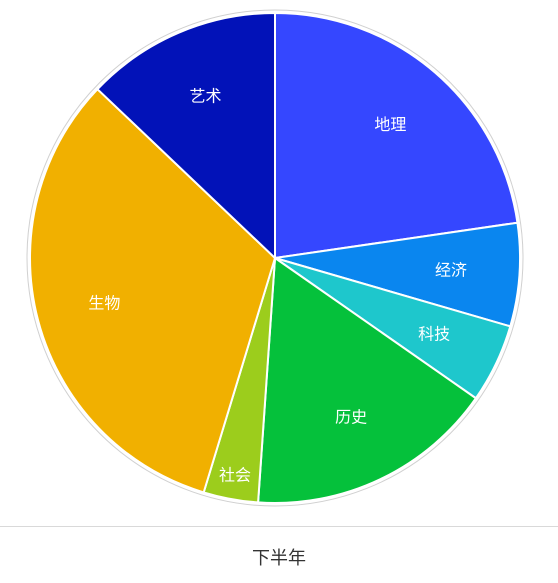  What do you see at coordinates (205, 95) in the screenshot?
I see `pie-slice-label-7: 艺术` at bounding box center [205, 95].